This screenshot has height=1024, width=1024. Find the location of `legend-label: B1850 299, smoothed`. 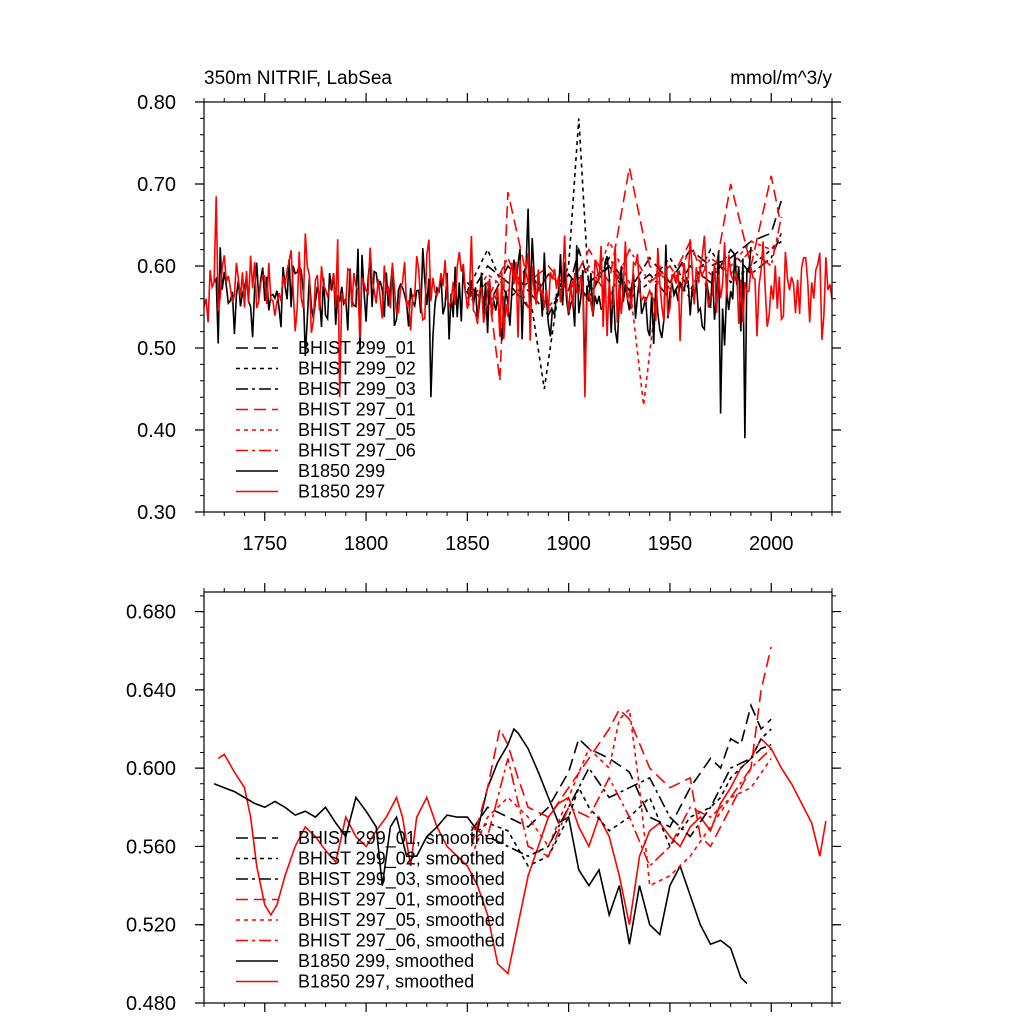

legend-label: B1850 299, smoothed is located at coordinates (386, 961).